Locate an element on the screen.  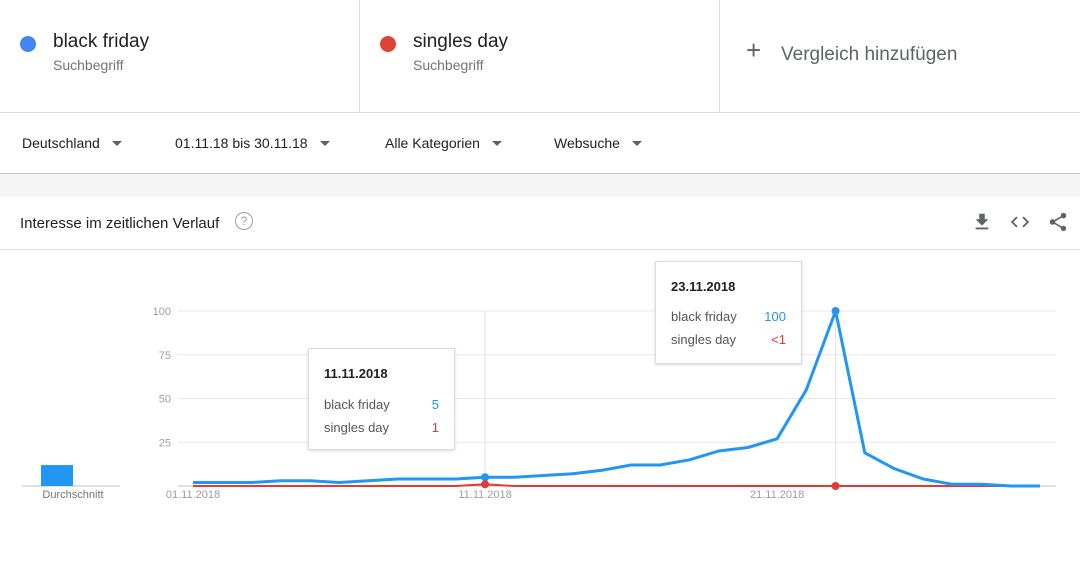
search-type-dropdown: Websuche is located at coordinates (598, 143).